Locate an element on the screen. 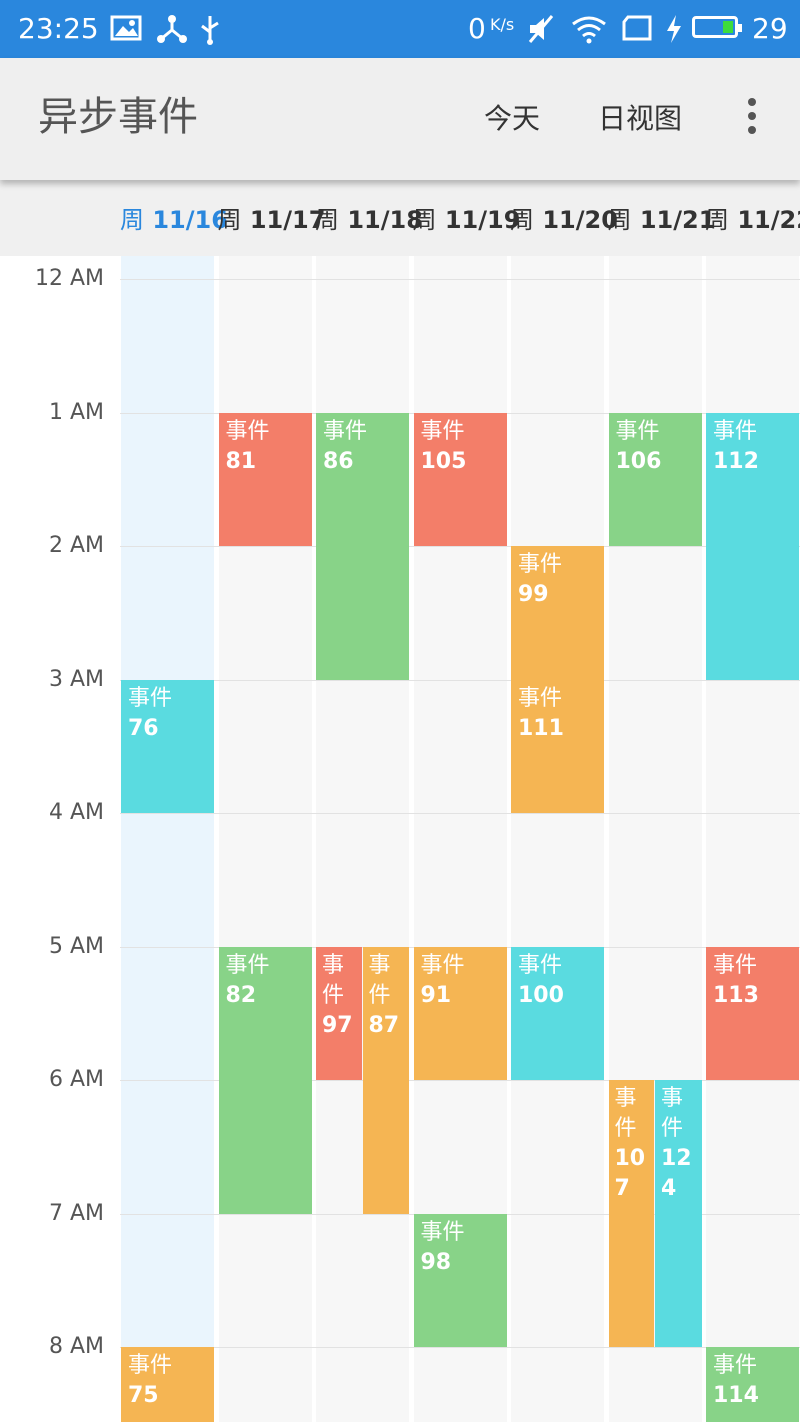 The height and width of the screenshot is (1422, 800). event-block: 事件 113 is located at coordinates (752, 1013).